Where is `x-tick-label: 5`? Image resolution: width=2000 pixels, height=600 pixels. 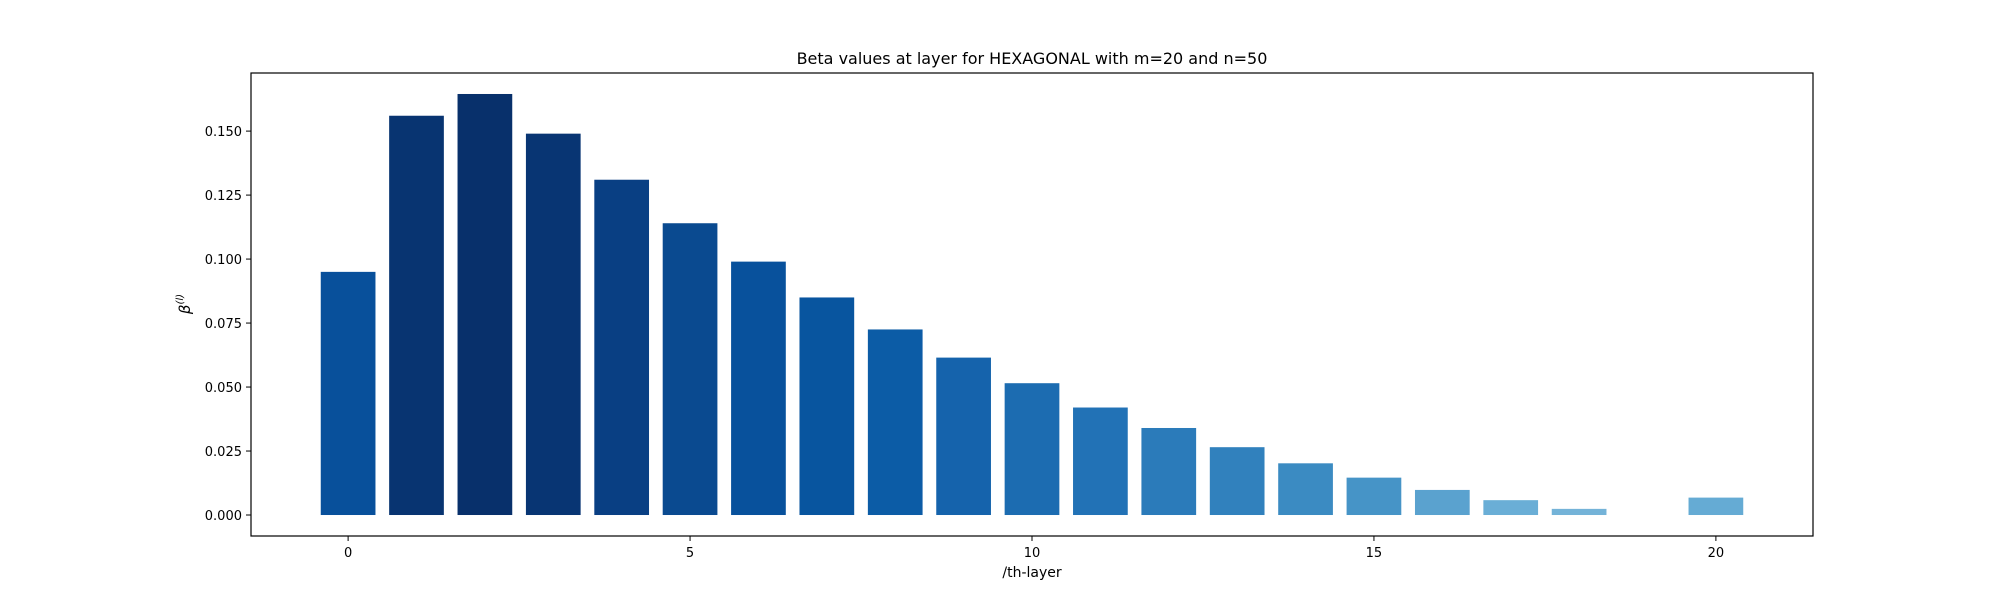
x-tick-label: 5 is located at coordinates (690, 553).